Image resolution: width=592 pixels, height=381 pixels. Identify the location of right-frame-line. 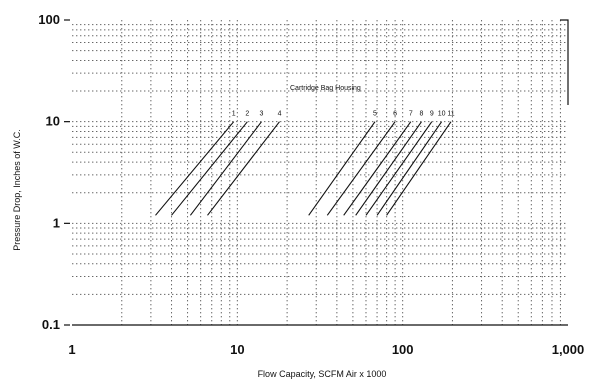
(564, 62).